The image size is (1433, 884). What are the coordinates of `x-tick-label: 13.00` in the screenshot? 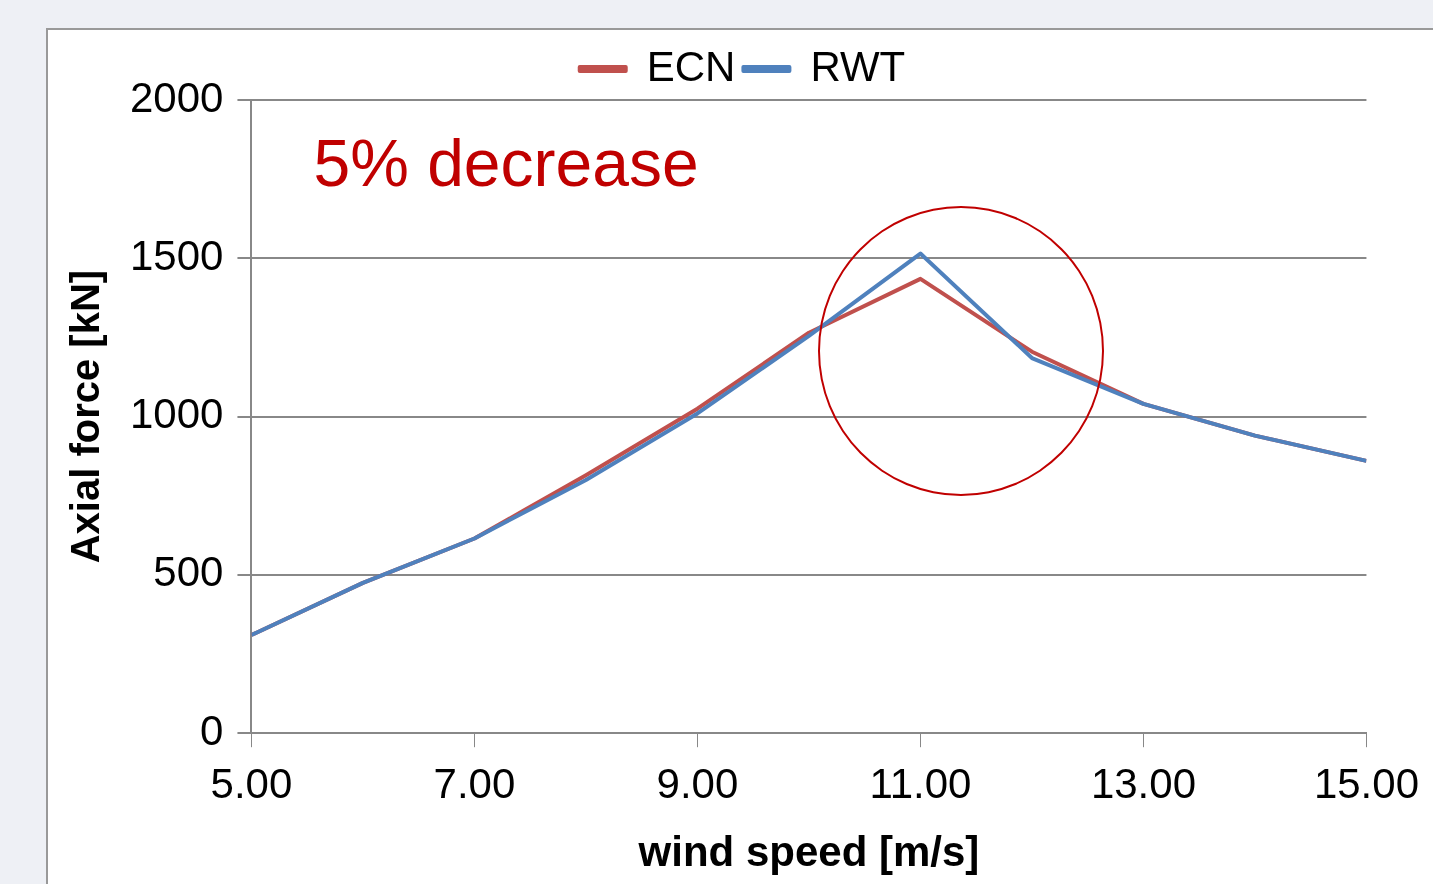 It's located at (1143, 783).